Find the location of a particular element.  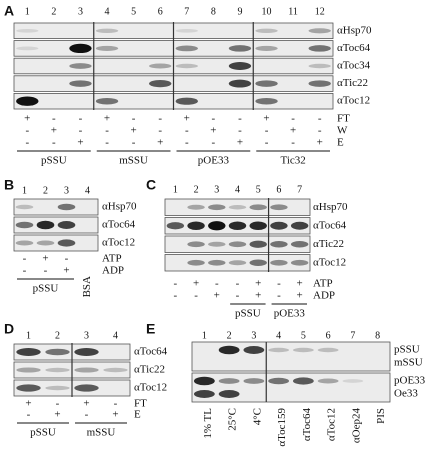

lane-label: αToc159 is located at coordinates (282, 427).